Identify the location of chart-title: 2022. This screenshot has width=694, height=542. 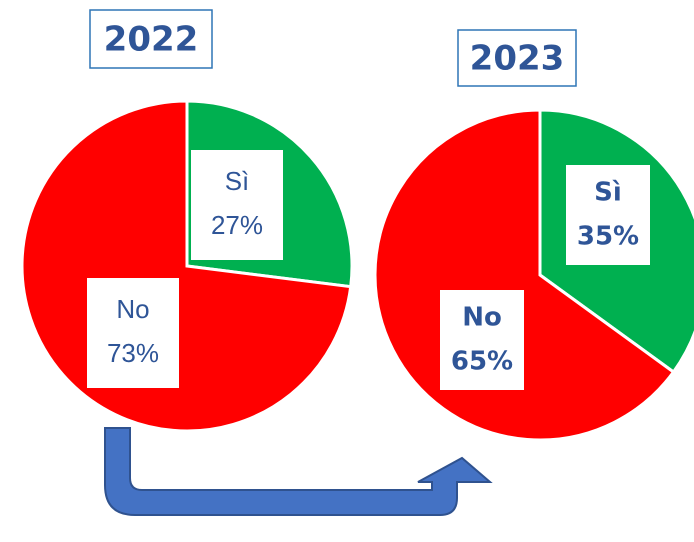
(151, 40).